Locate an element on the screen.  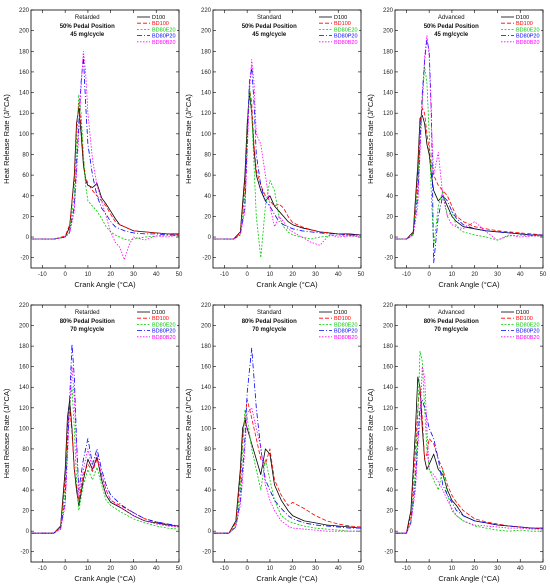
x-tick-label: 40 is located at coordinates (520, 569).